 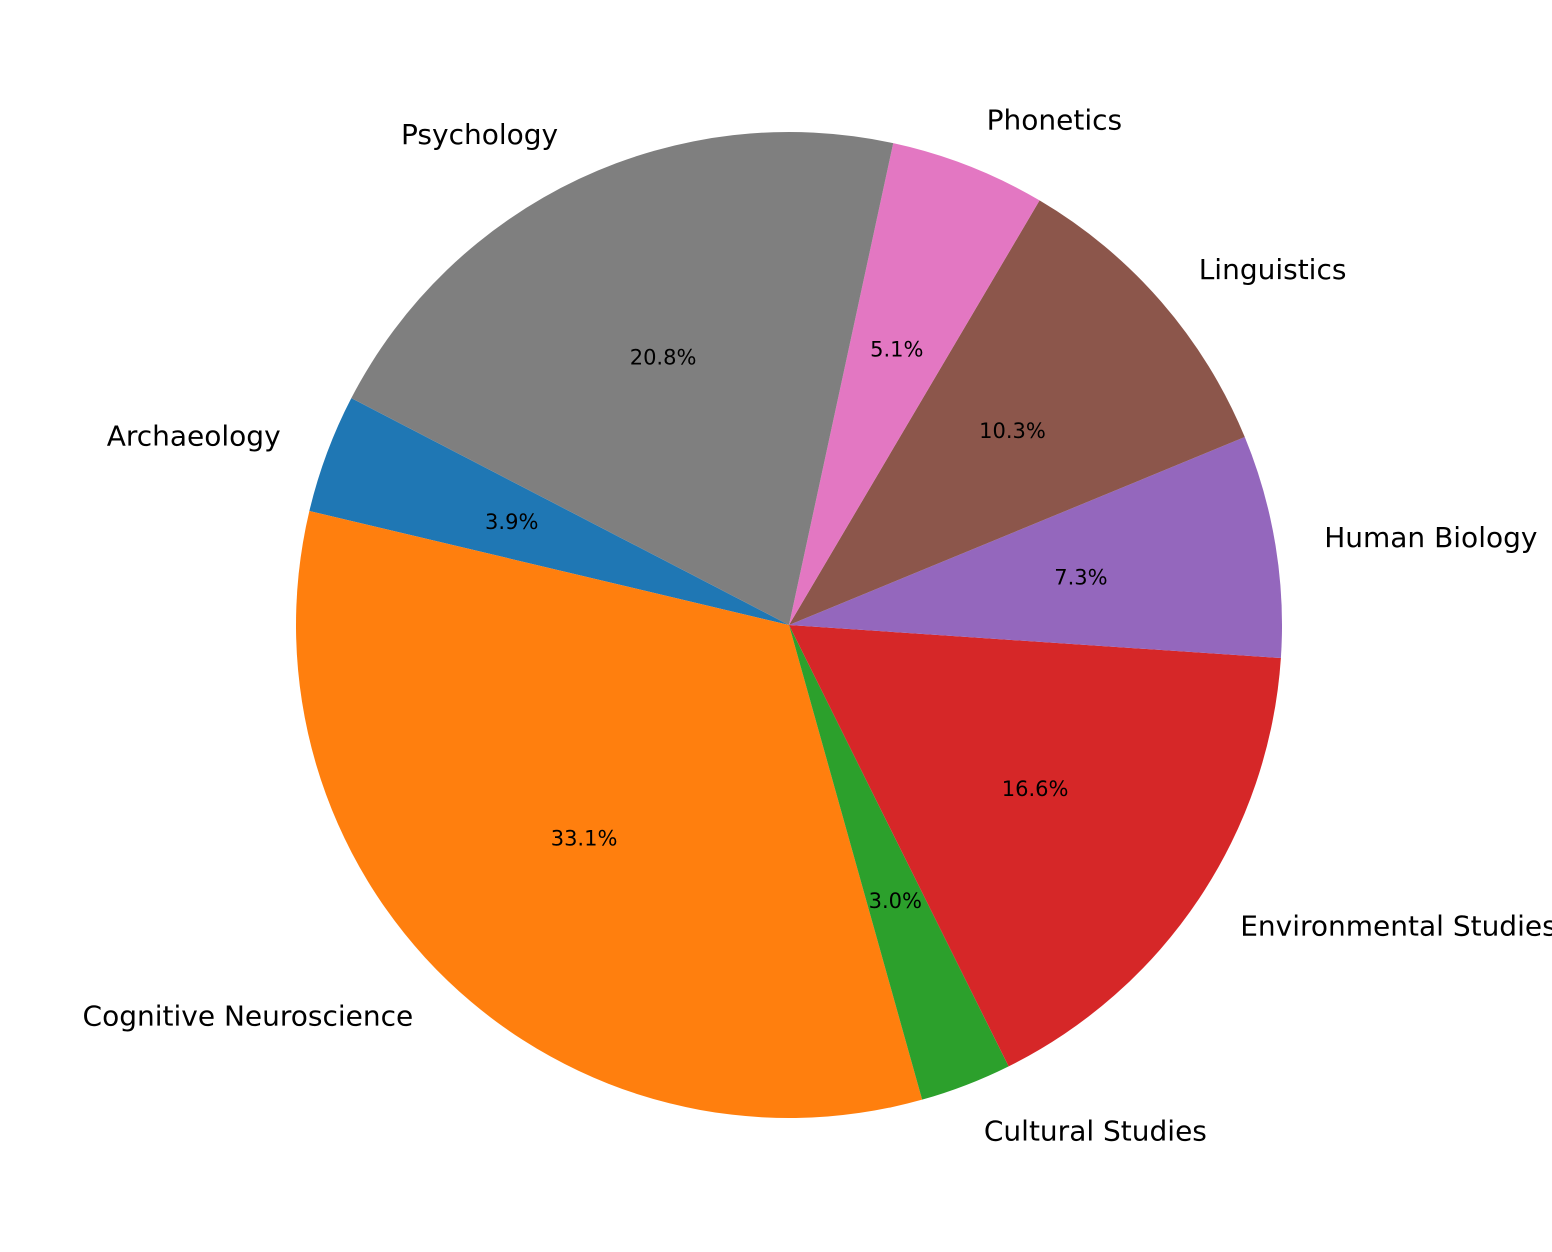 What do you see at coordinates (511, 522) in the screenshot?
I see `percent-label-archaeology: 3.9%` at bounding box center [511, 522].